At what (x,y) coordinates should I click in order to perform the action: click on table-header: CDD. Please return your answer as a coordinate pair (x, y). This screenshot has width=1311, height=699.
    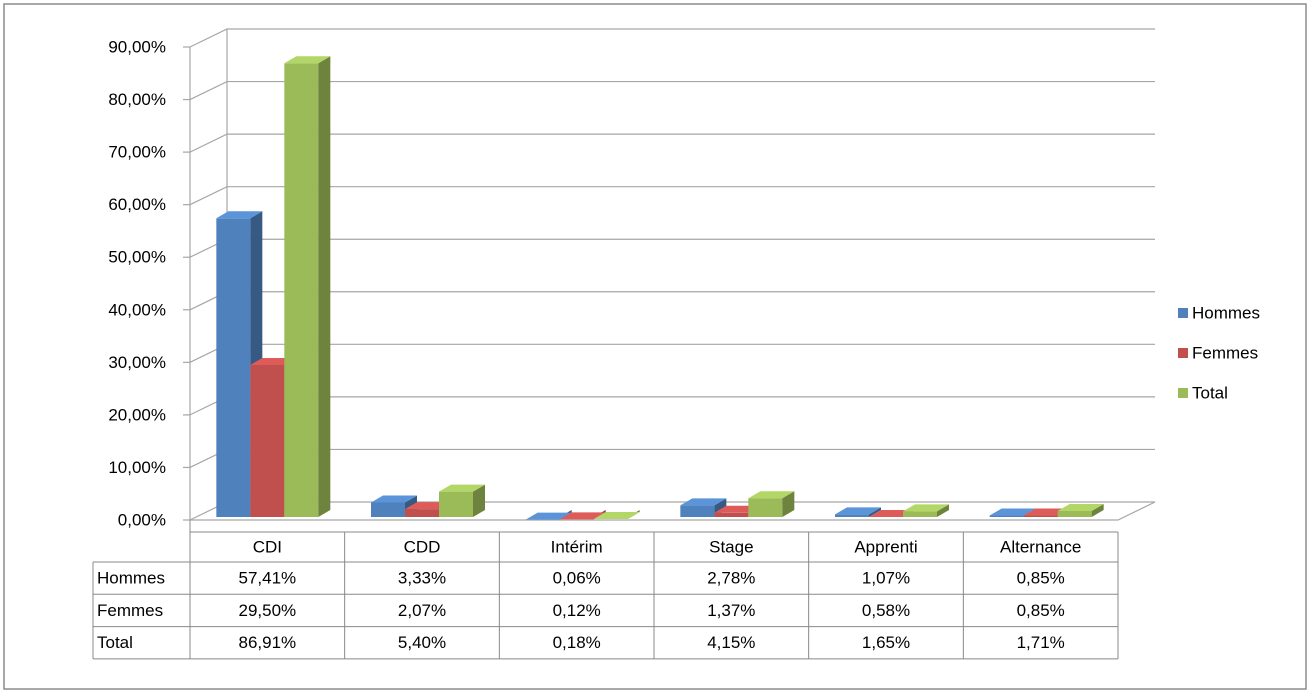
    Looking at the image, I should click on (422, 546).